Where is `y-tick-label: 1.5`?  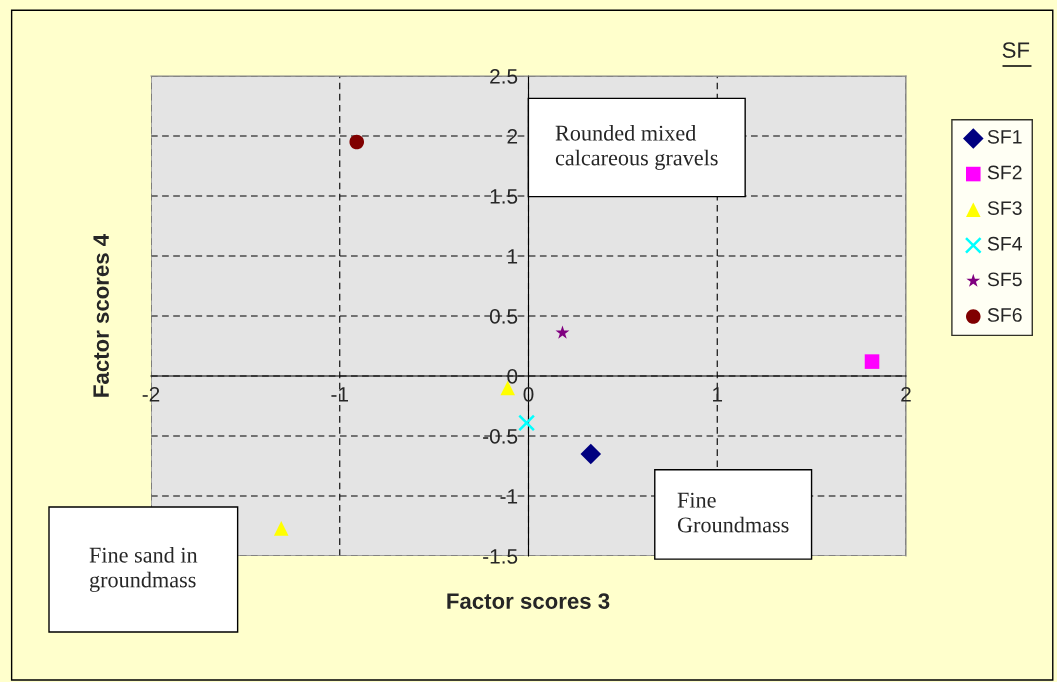 y-tick-label: 1.5 is located at coordinates (504, 196).